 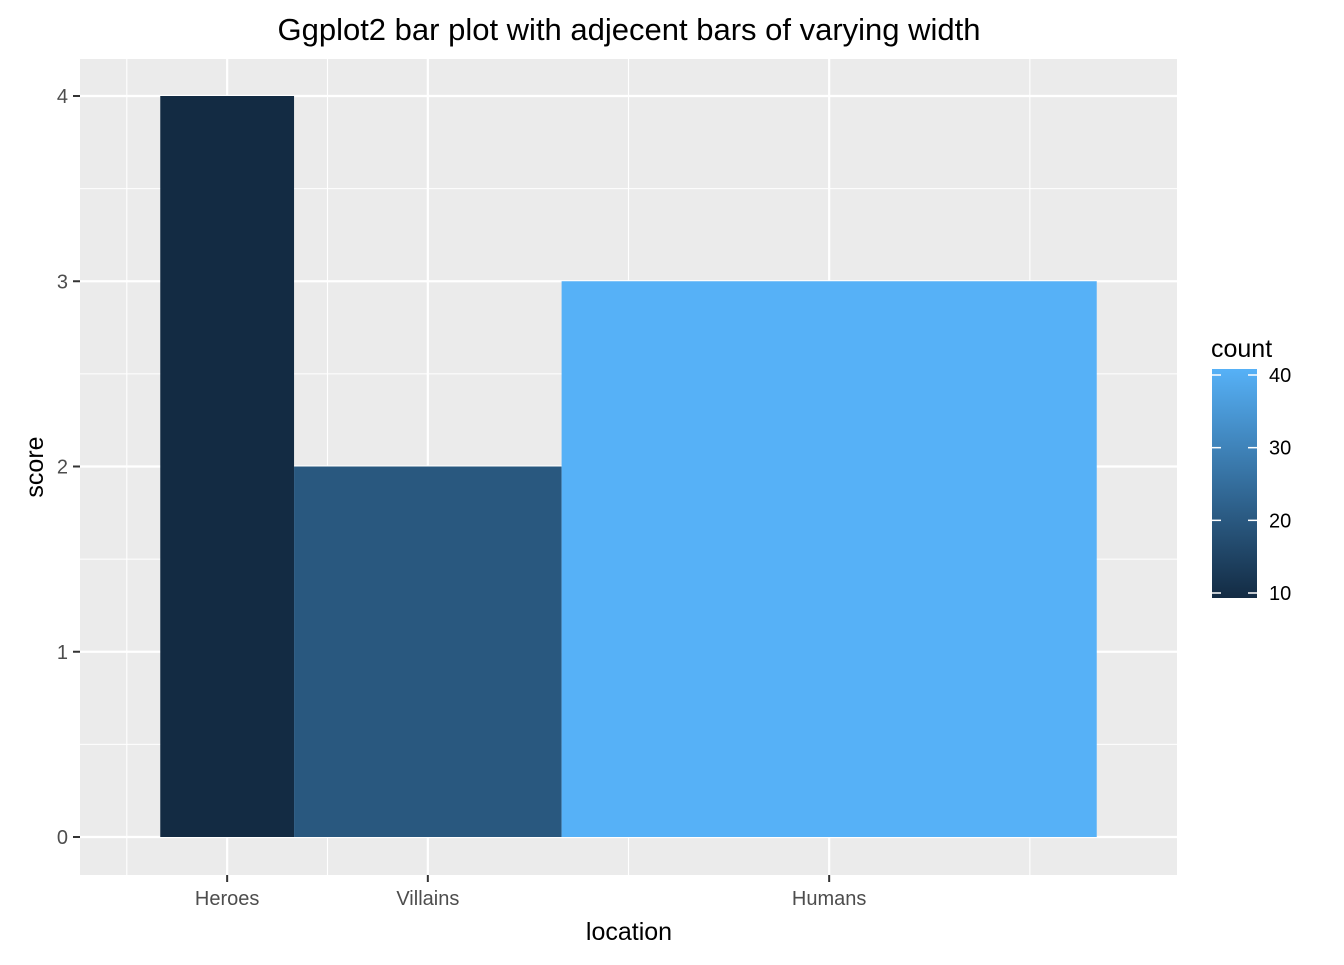 What do you see at coordinates (530, 892) in the screenshot?
I see `x-axis: Heroes Villains Humans` at bounding box center [530, 892].